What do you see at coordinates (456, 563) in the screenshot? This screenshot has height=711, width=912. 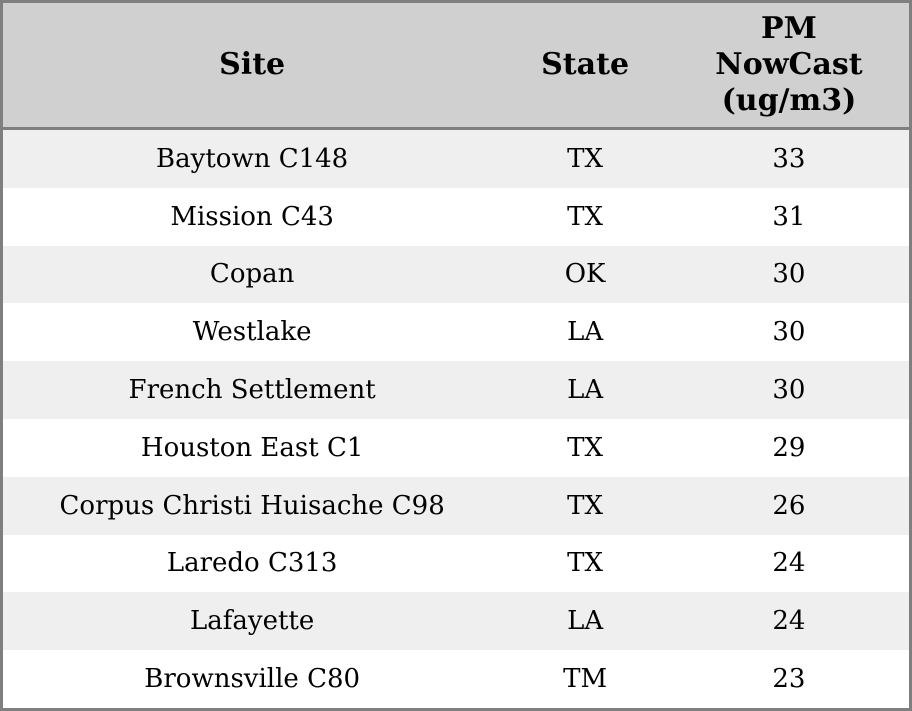 I see `table-row: Laredo C313 TX 24` at bounding box center [456, 563].